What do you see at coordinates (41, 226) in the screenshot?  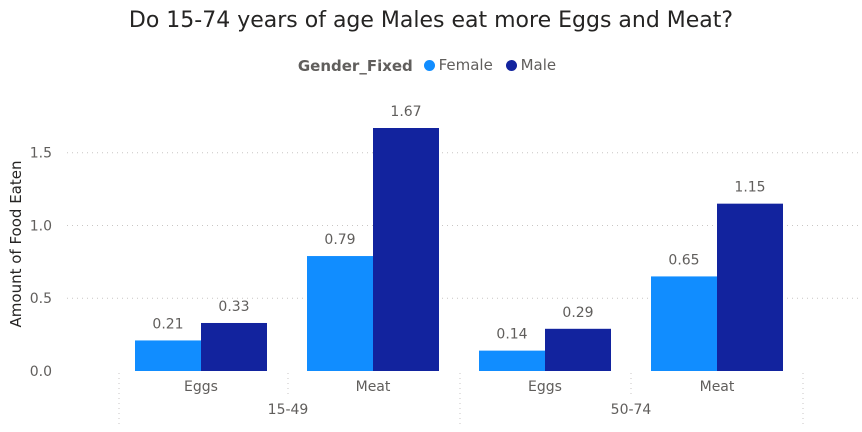 I see `y-tick-label: 1.0` at bounding box center [41, 226].